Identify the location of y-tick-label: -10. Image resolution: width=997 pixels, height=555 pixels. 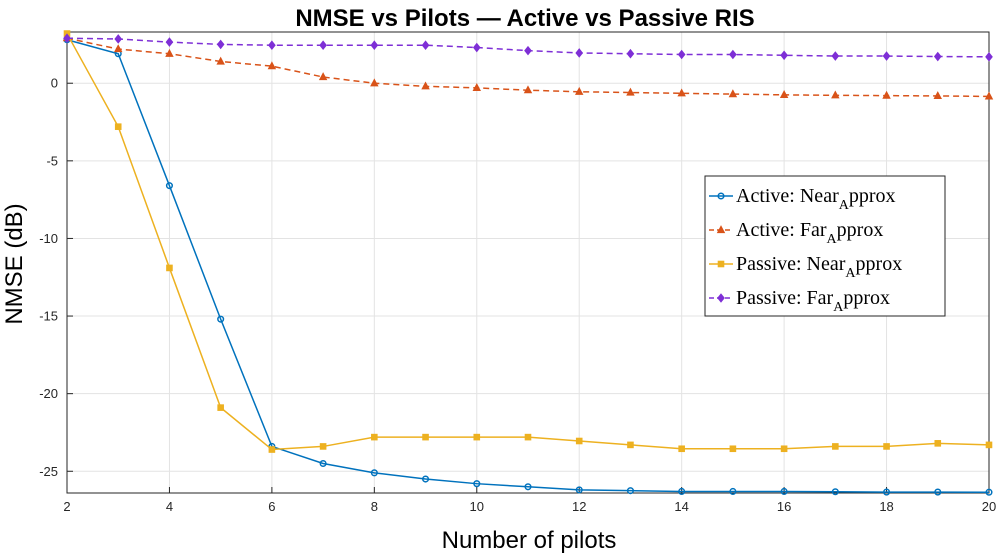
(48, 238).